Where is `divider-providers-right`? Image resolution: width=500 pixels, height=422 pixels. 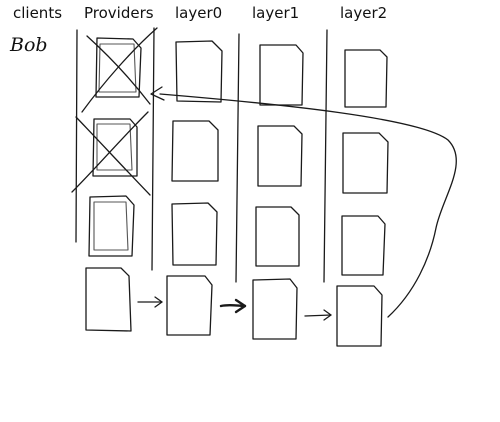 divider-providers-right is located at coordinates (153, 149).